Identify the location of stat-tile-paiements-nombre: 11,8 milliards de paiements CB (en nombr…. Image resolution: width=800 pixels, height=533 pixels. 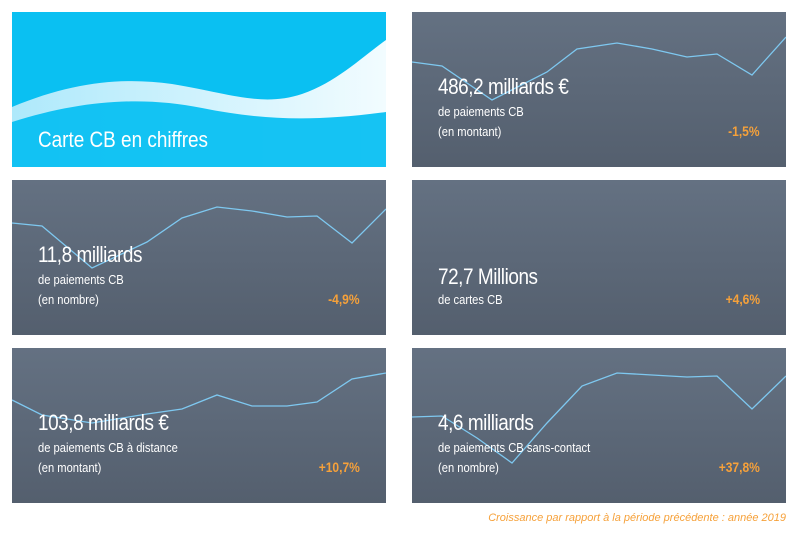
(199, 257).